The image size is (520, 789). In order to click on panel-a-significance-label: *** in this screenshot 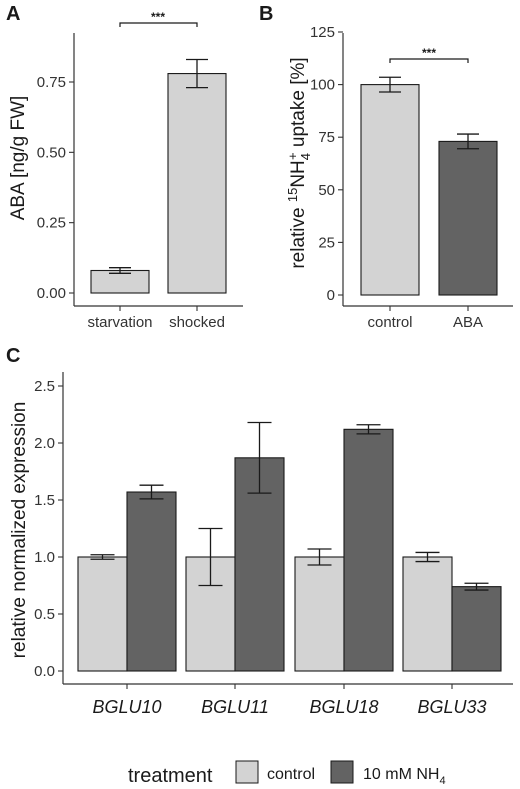, I will do `click(158, 17)`.